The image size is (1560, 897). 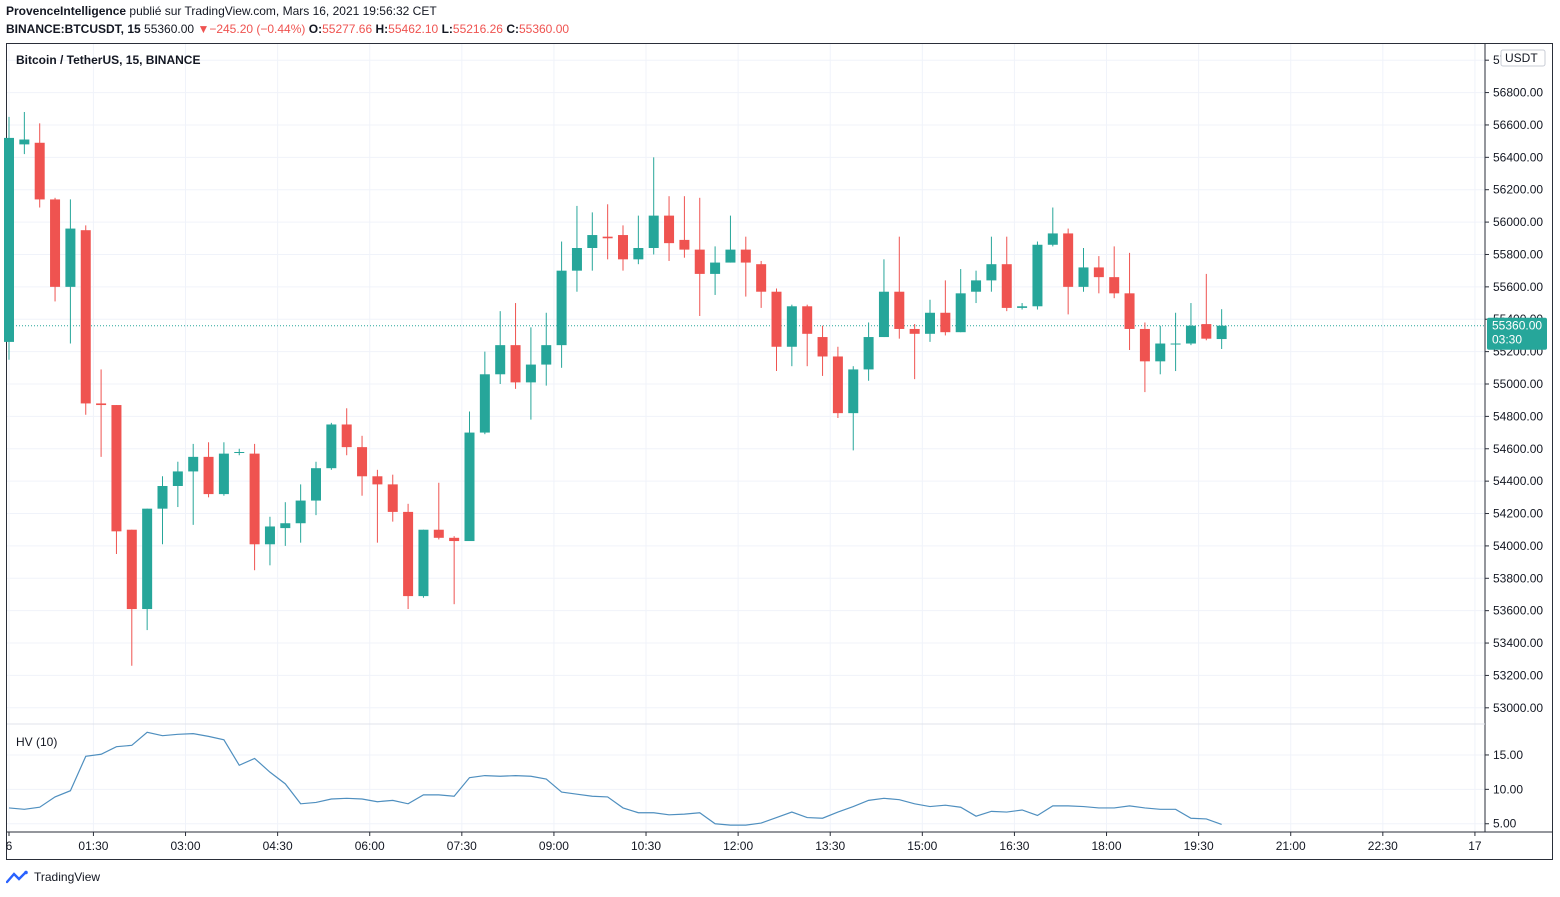 What do you see at coordinates (382, 29) in the screenshot?
I see `high-key: H:` at bounding box center [382, 29].